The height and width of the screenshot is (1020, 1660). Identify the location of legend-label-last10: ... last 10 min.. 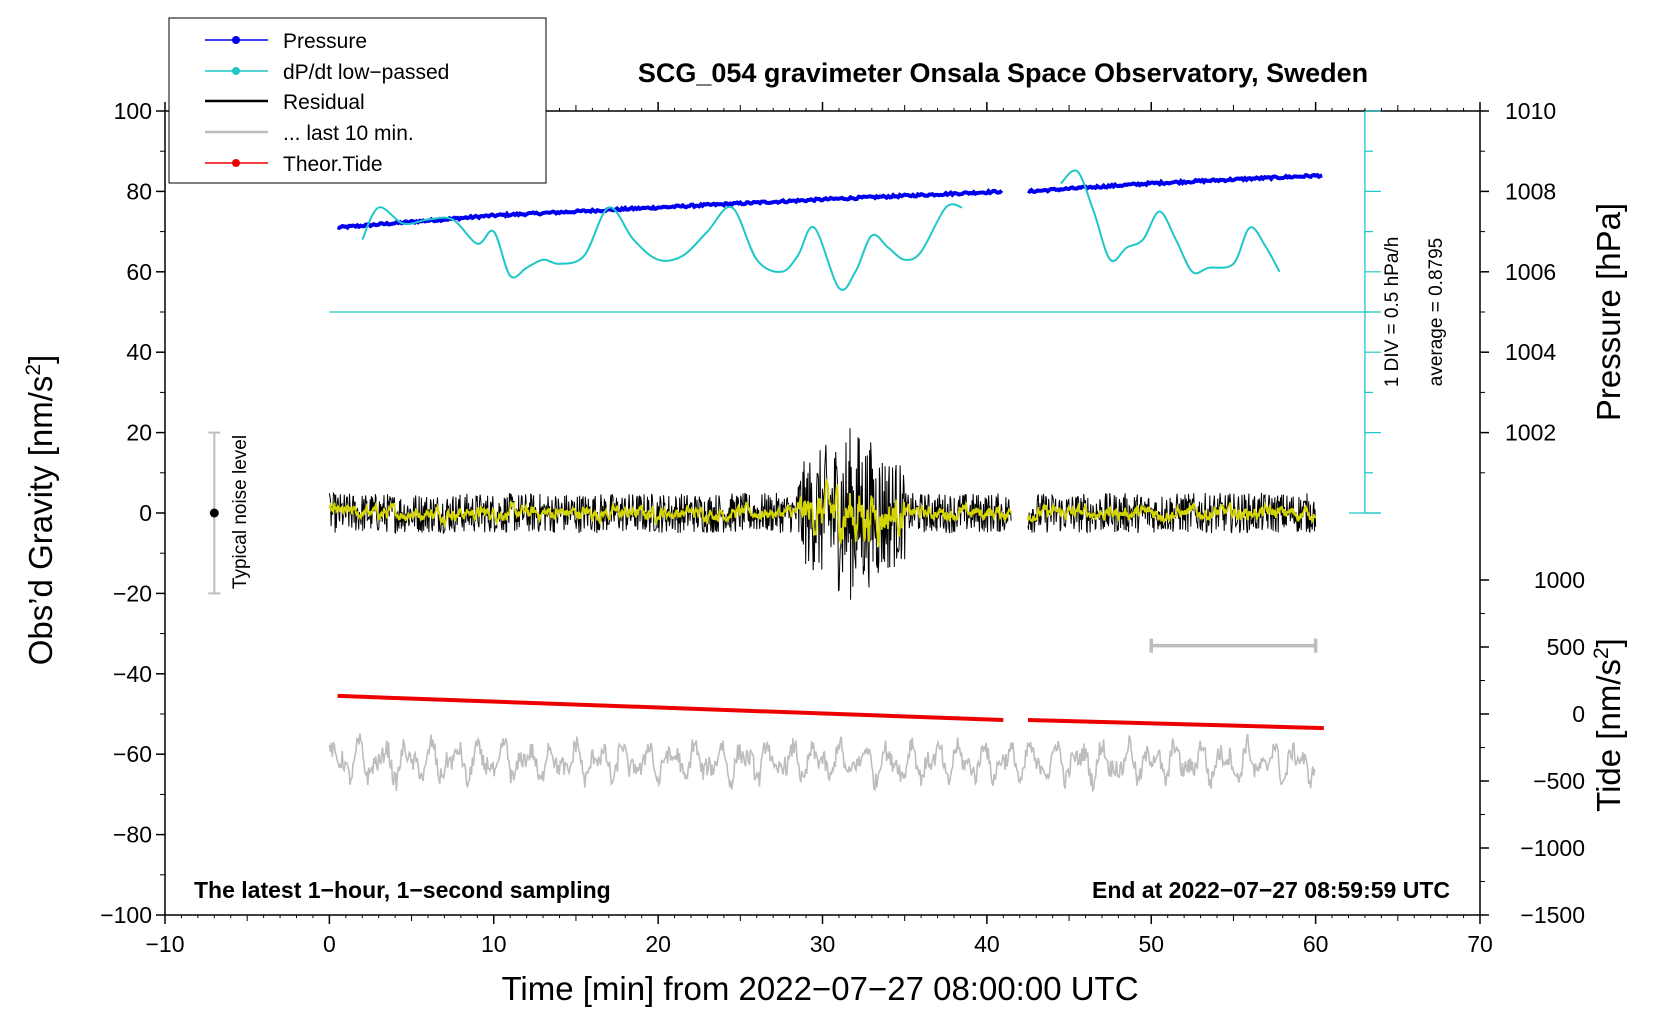
(348, 133).